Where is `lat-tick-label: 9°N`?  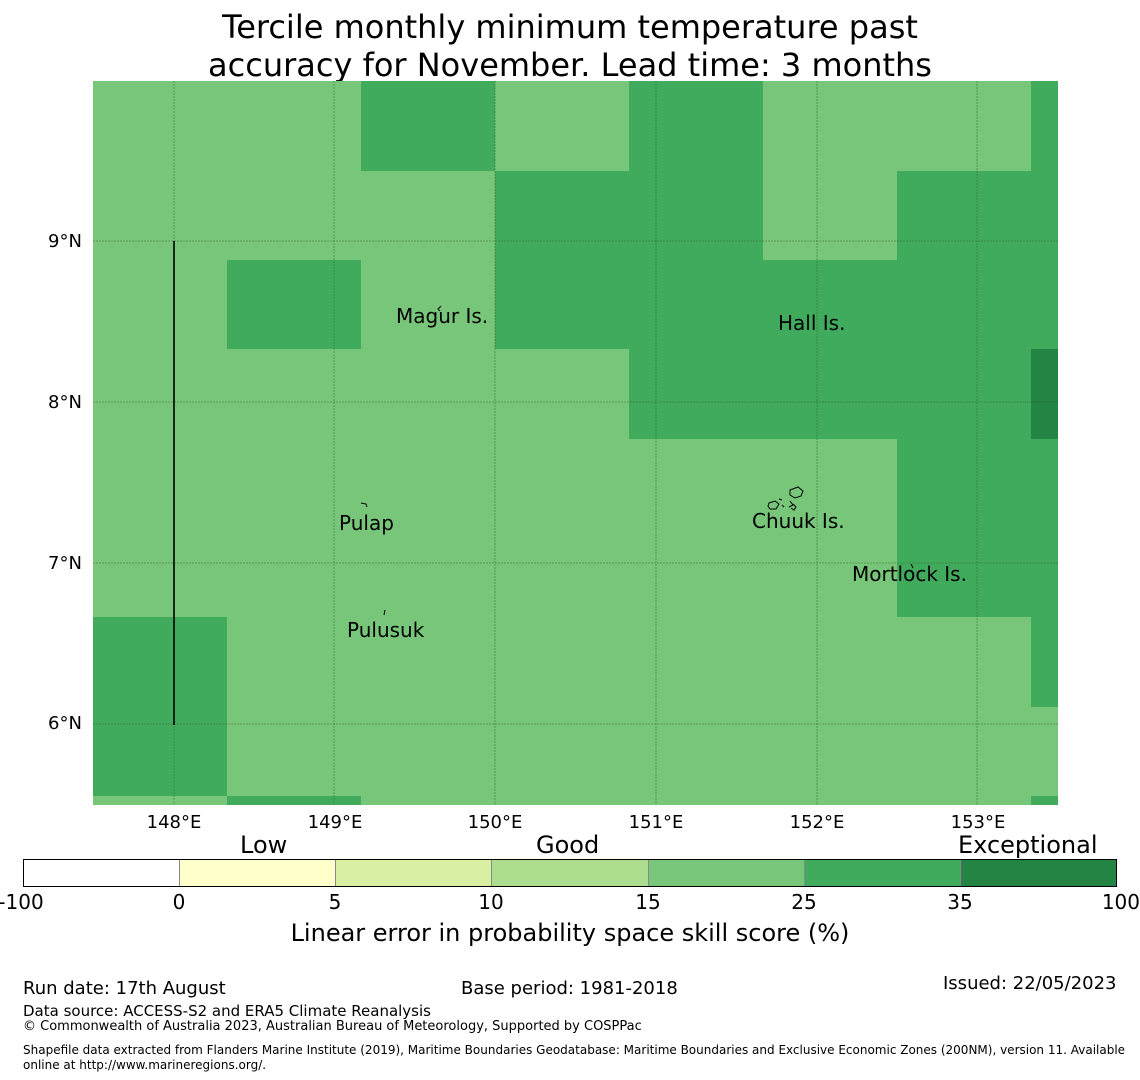
lat-tick-label: 9°N is located at coordinates (65, 241).